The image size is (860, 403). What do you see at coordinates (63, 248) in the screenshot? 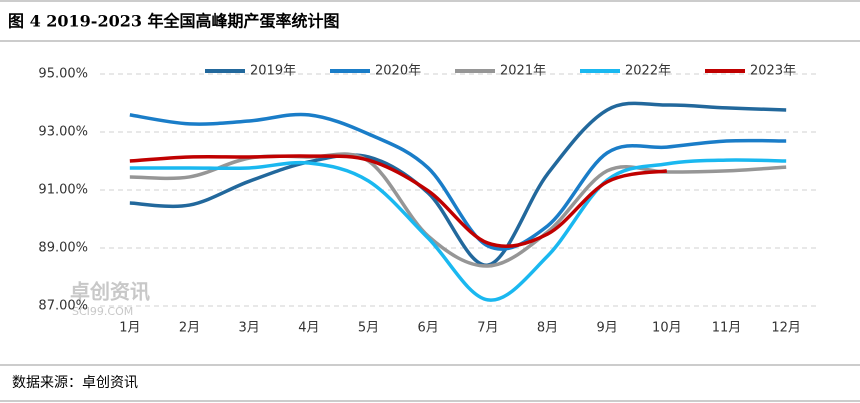
I see `y-tick-label: 89.00%` at bounding box center [63, 248].